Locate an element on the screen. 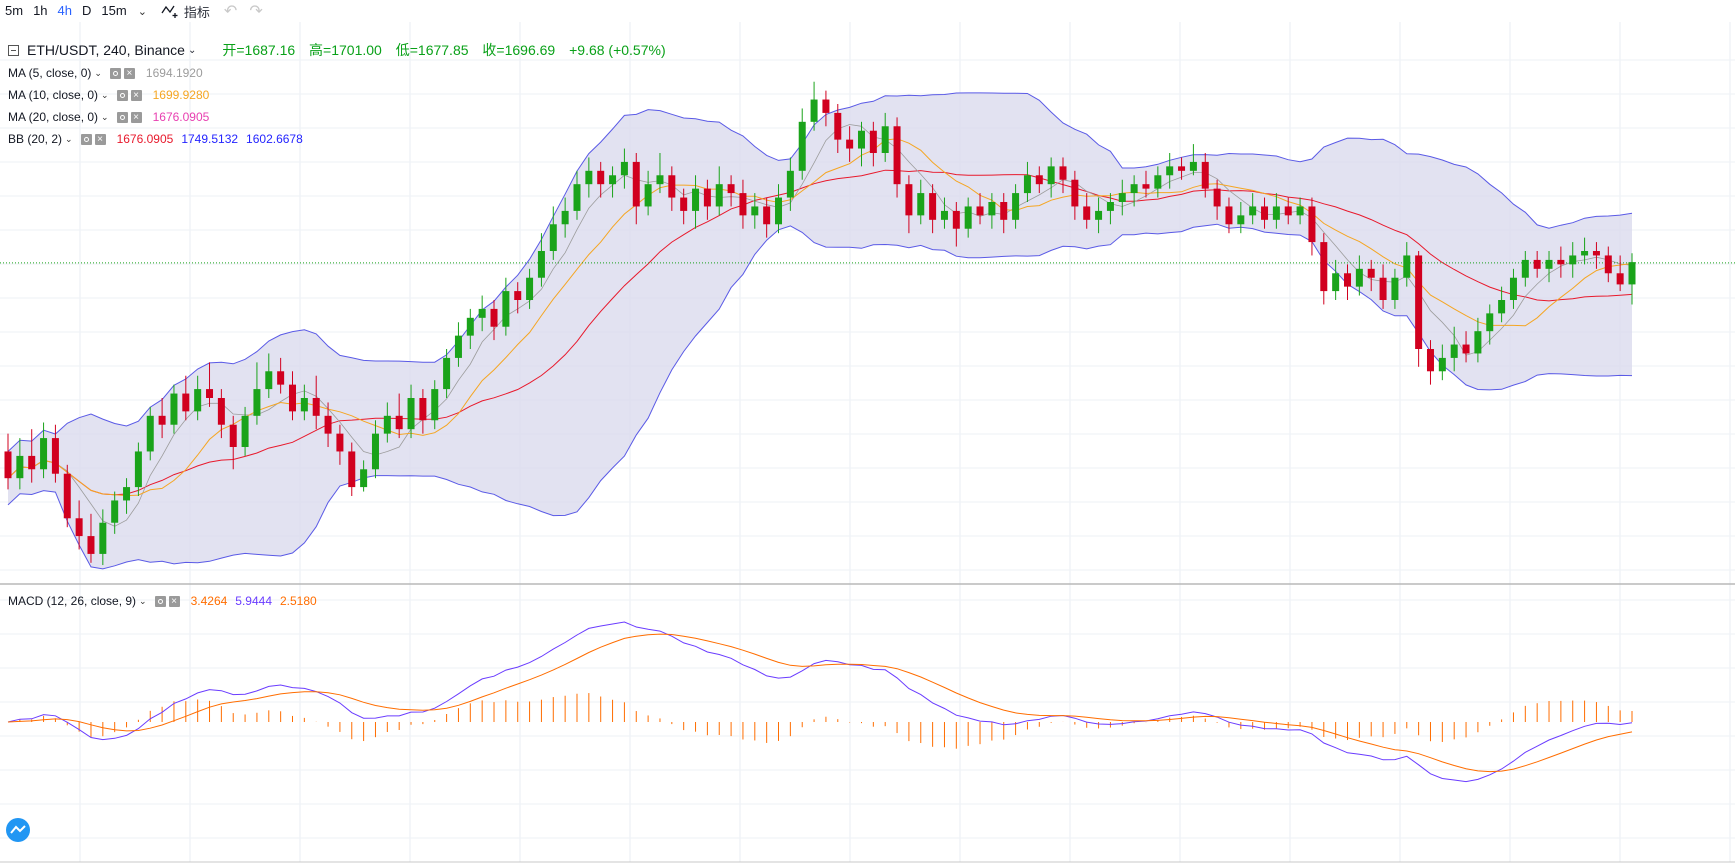  ma20-dropdown-icon: ⌄ is located at coordinates (105, 116).